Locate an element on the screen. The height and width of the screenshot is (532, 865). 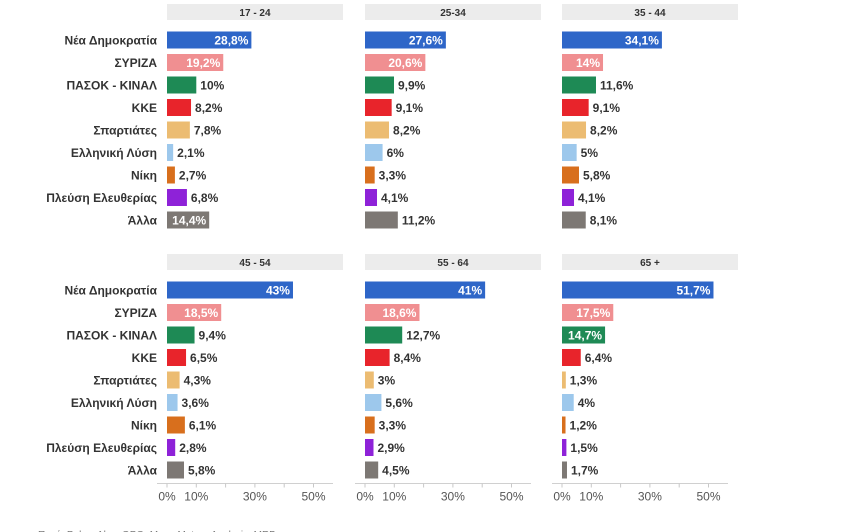
x-tick-label-45-54-0: 0% is located at coordinates (167, 497).